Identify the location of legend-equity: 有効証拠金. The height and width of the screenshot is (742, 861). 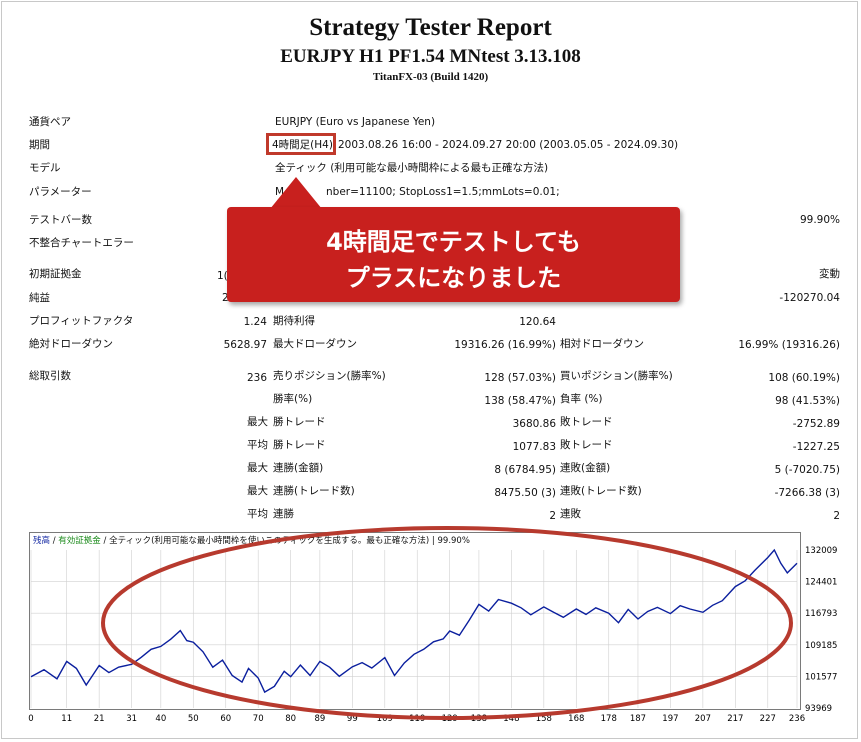
(79, 541).